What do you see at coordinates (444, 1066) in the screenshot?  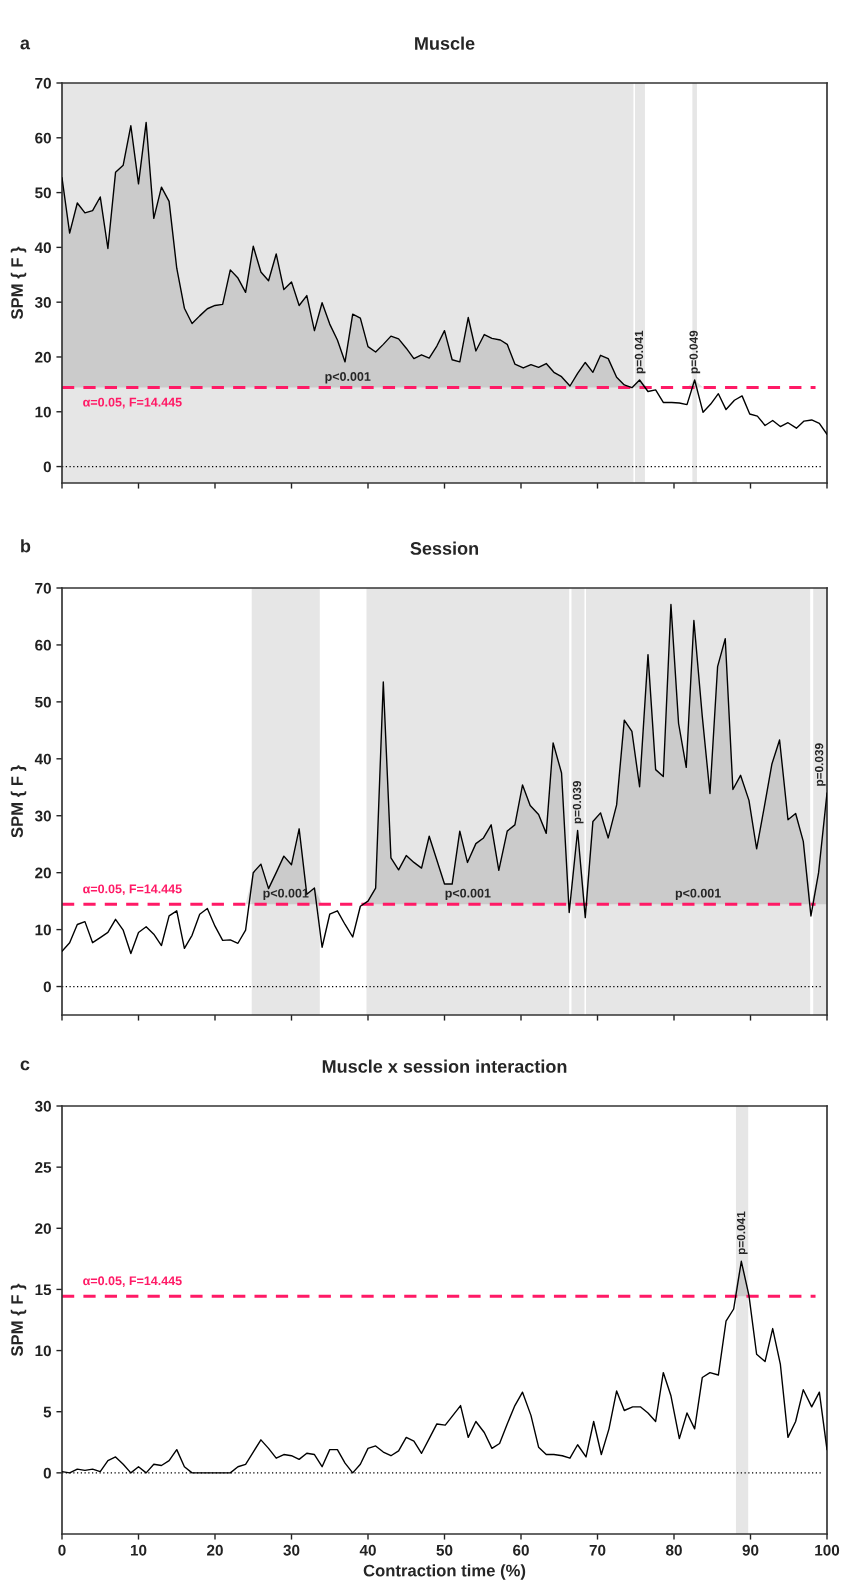 I see `chart-title: Muscle x session interaction` at bounding box center [444, 1066].